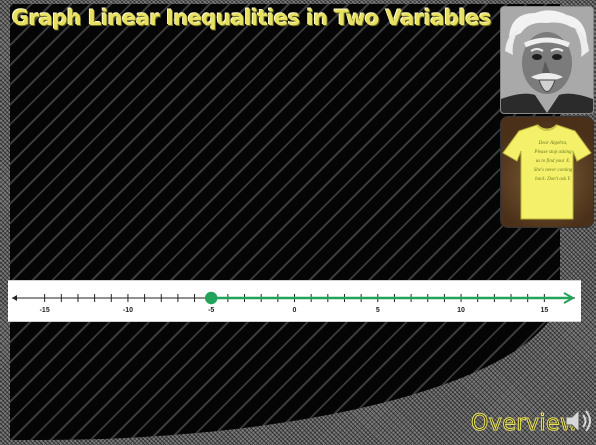 The image size is (596, 445). I want to click on tick-label: -10, so click(128, 310).